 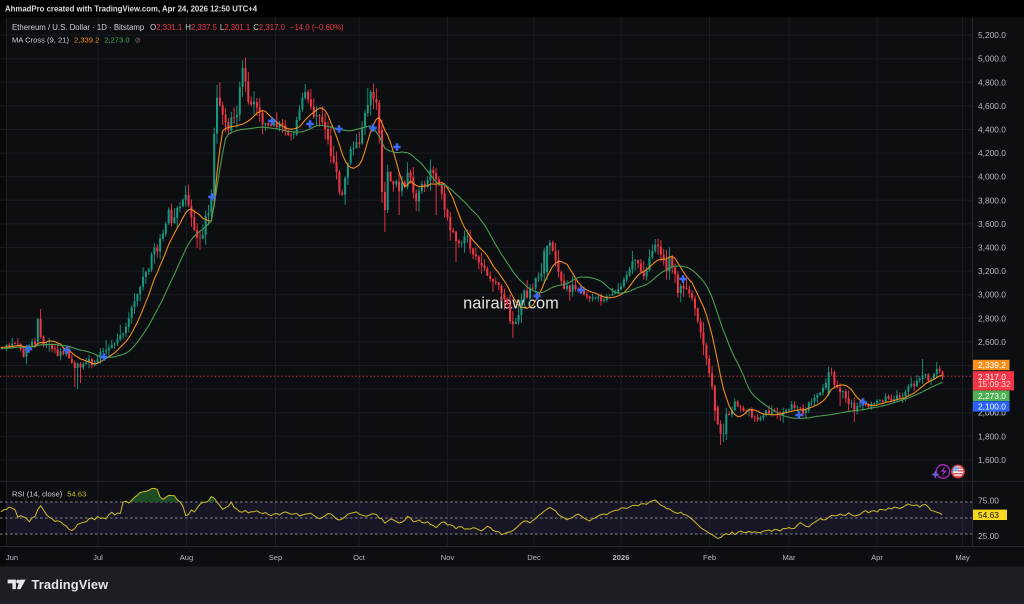 What do you see at coordinates (877, 557) in the screenshot?
I see `svg-text: Apr` at bounding box center [877, 557].